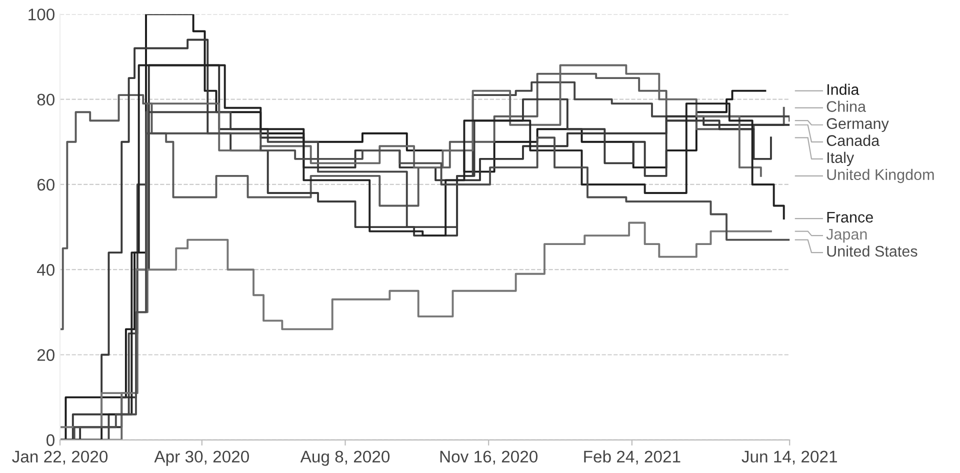  I want to click on text: United Kingdom, so click(880, 176).